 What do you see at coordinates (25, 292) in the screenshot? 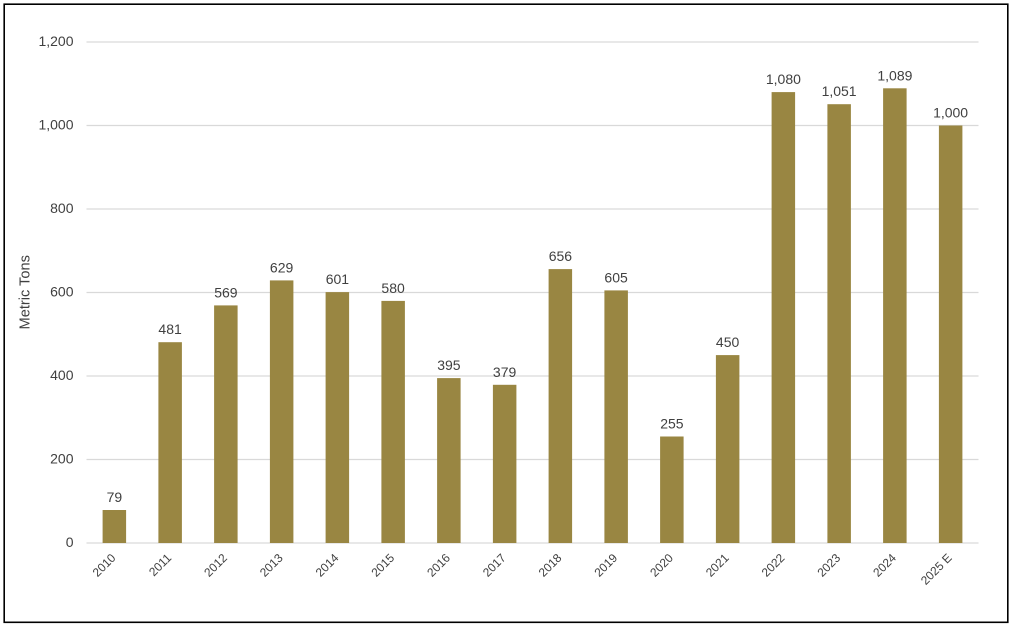
I see `svg-text: Metric Tons` at bounding box center [25, 292].